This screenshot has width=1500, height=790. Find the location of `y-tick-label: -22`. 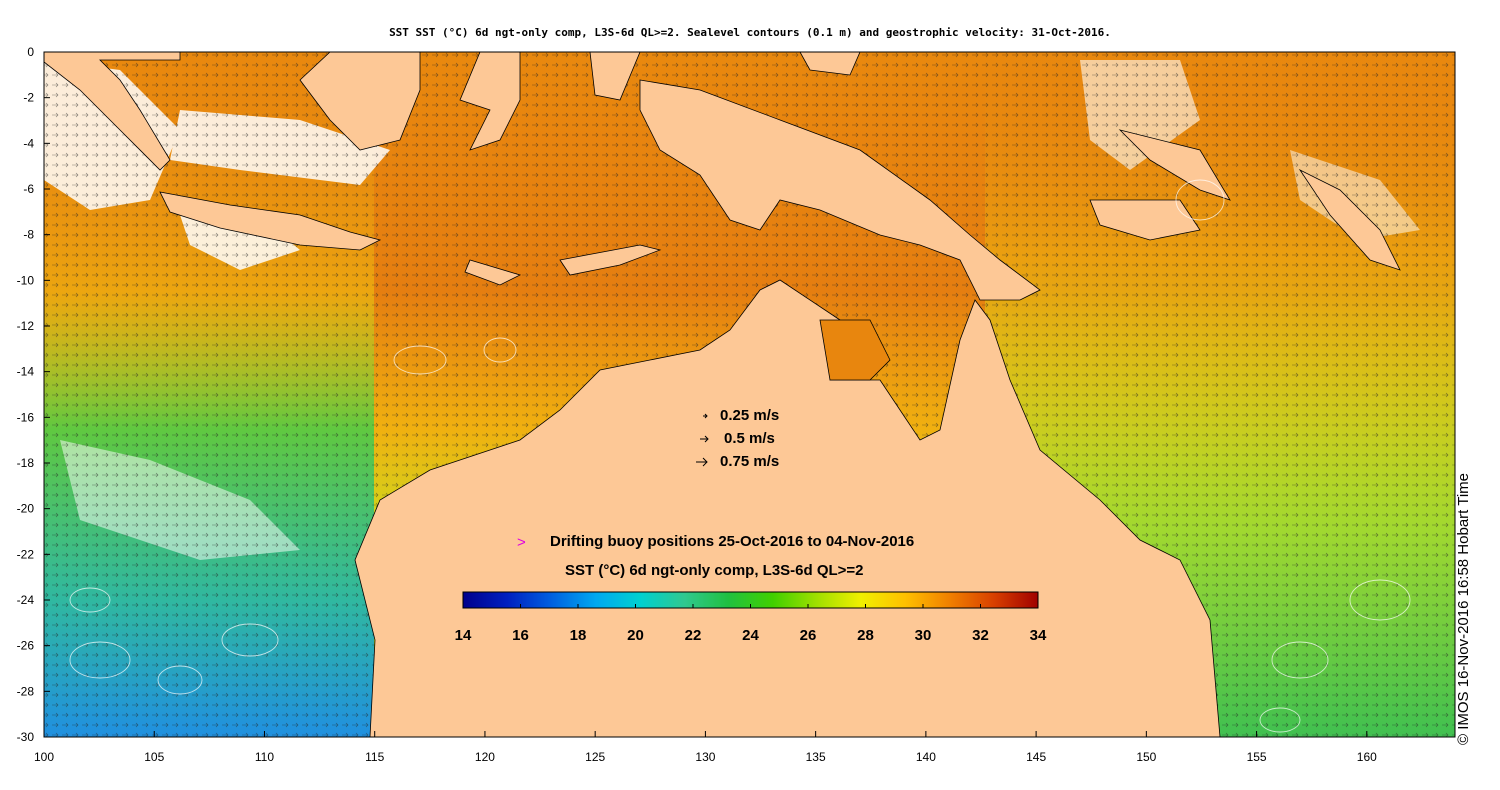

y-tick-label: -22 is located at coordinates (26, 554).